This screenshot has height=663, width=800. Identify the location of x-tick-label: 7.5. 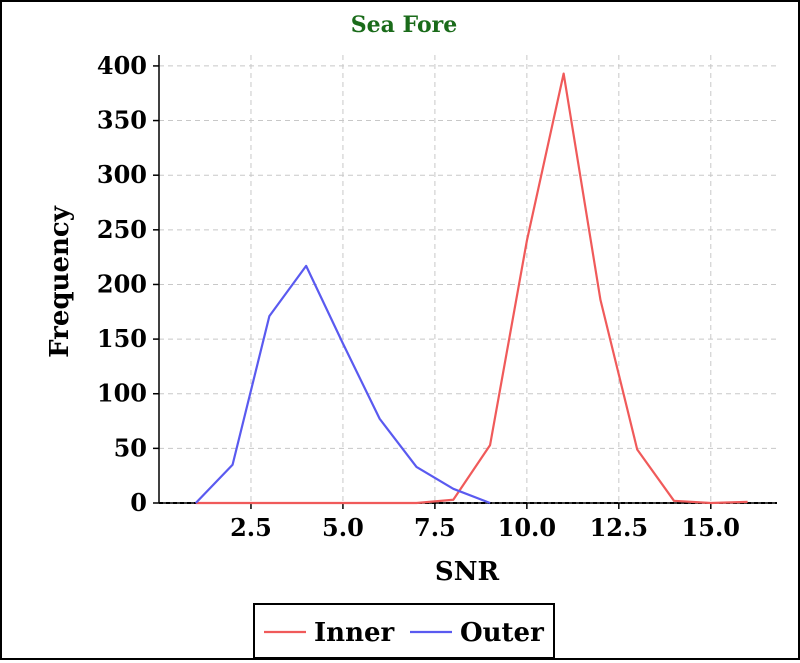
(435, 527).